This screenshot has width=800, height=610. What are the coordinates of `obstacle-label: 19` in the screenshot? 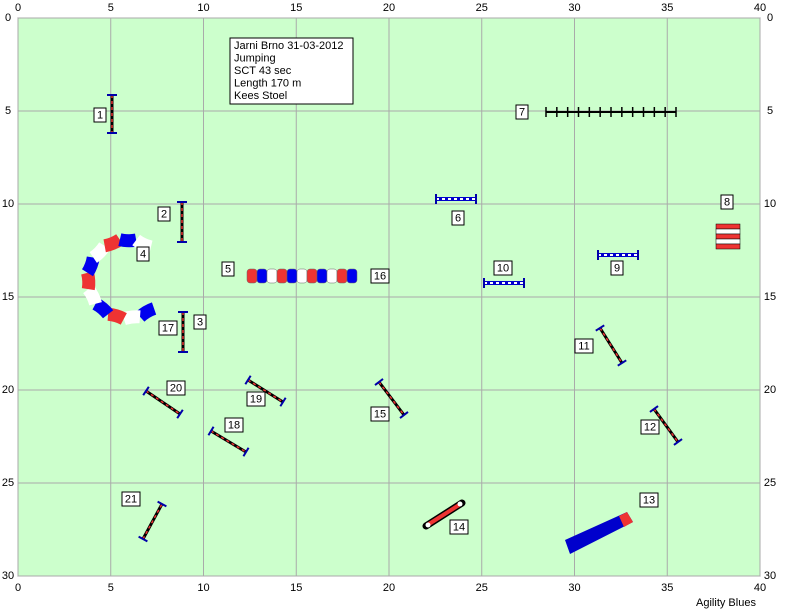 It's located at (256, 399).